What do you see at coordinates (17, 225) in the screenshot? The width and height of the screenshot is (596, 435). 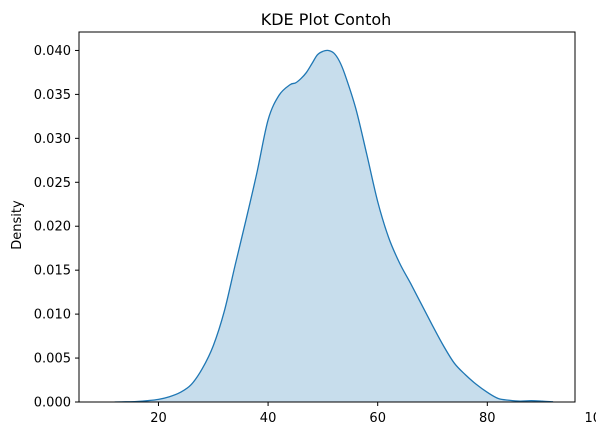 I see `y-axis-label: Density` at bounding box center [17, 225].